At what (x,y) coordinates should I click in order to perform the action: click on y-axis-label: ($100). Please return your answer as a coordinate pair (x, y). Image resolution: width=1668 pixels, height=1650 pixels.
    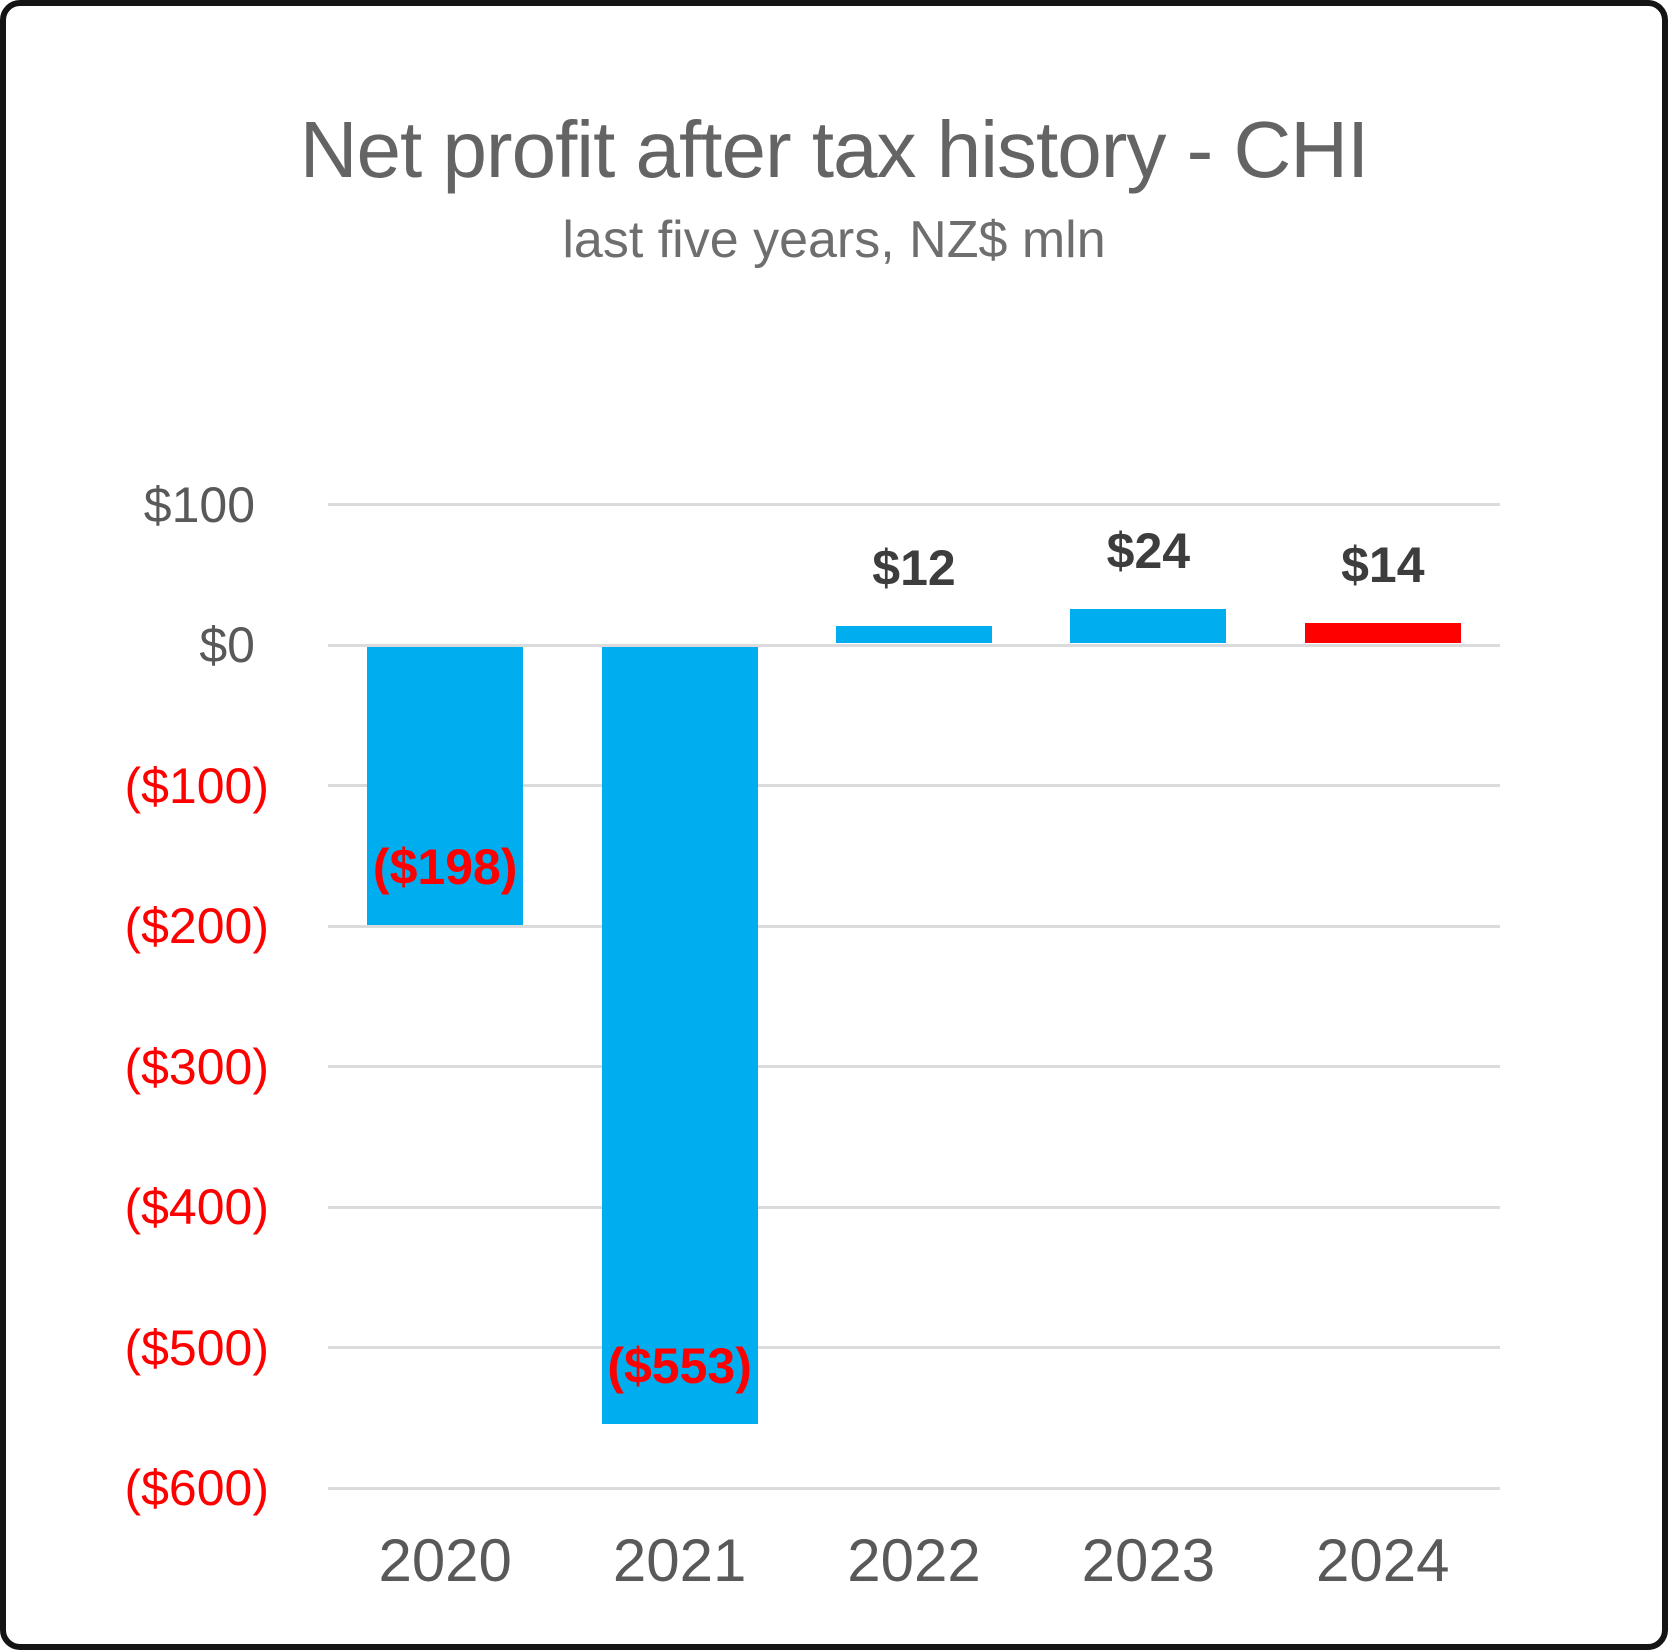
    Looking at the image, I should click on (196, 785).